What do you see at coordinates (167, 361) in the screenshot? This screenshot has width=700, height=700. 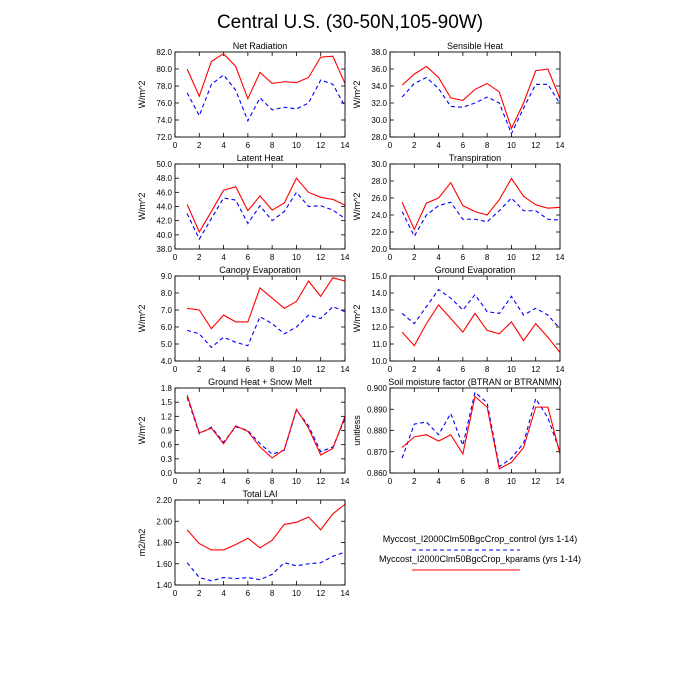 I see `y-tick-label: 4.0` at bounding box center [167, 361].